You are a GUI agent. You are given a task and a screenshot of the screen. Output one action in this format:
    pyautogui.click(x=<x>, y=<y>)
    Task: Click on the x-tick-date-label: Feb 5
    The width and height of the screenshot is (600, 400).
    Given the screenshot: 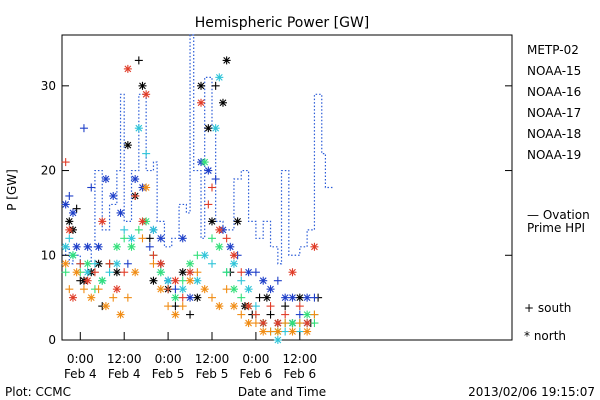 What is the action you would take?
    pyautogui.click(x=168, y=374)
    